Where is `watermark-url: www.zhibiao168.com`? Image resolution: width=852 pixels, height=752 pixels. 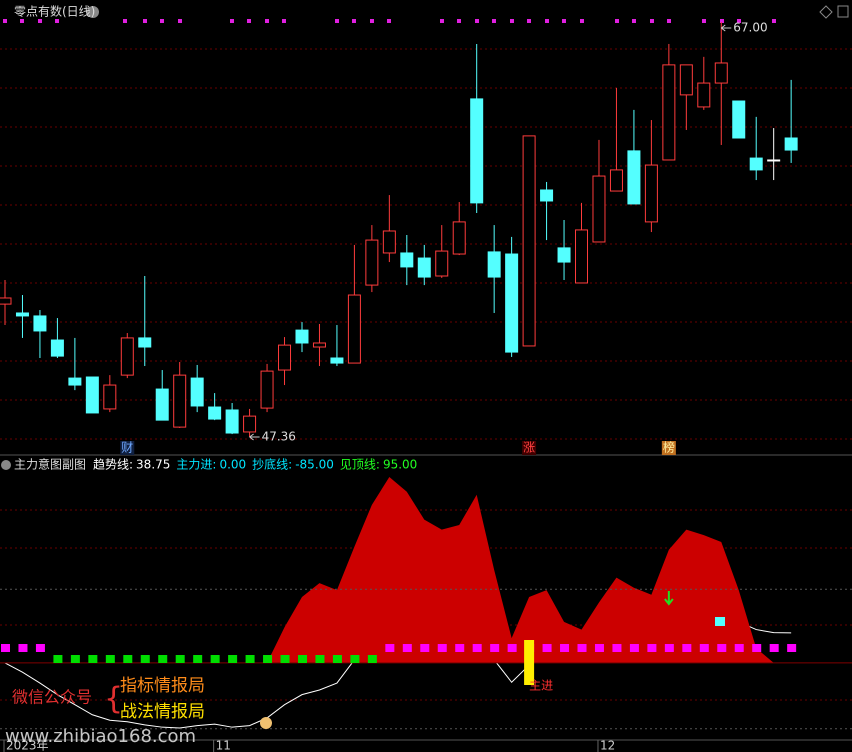
watermark-url: www.zhibiao168.com is located at coordinates (100, 736).